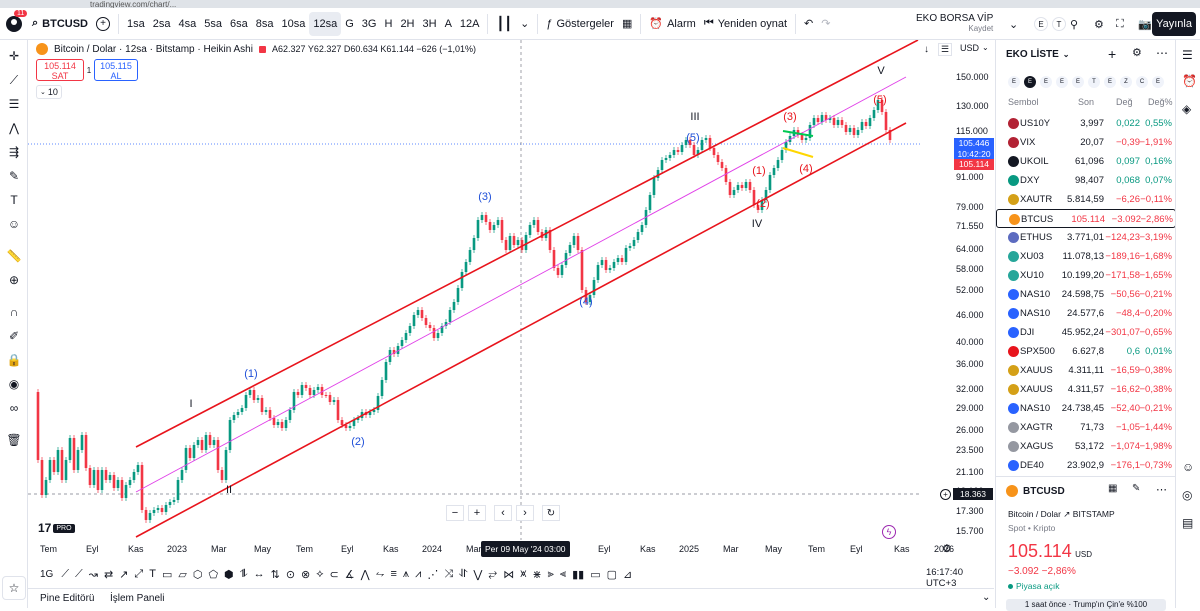 Image resolution: width=1200 pixels, height=611 pixels. Describe the element at coordinates (947, 549) in the screenshot. I see `axis-settings-icon: ⚙` at that location.